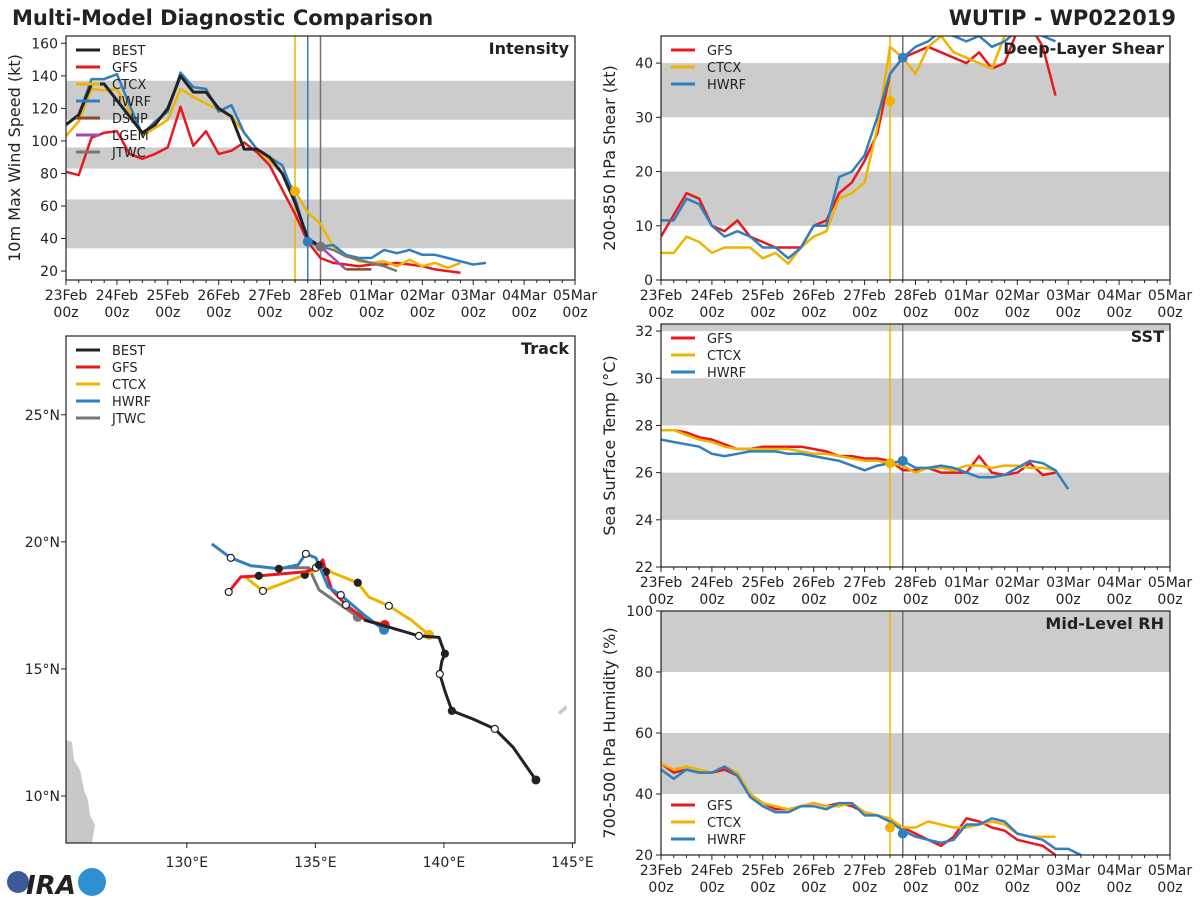 This screenshot has width=1200, height=900. I want to click on track-best, so click(450, 699).